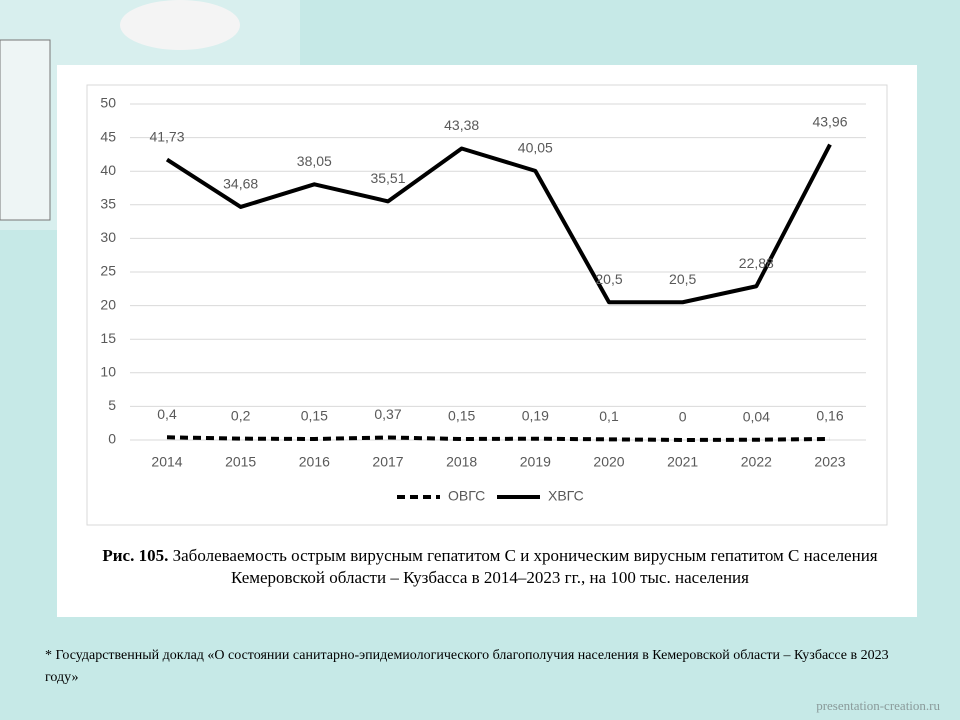 The width and height of the screenshot is (960, 720). Describe the element at coordinates (166, 462) in the screenshot. I see `x-tick-label: 2014` at that location.